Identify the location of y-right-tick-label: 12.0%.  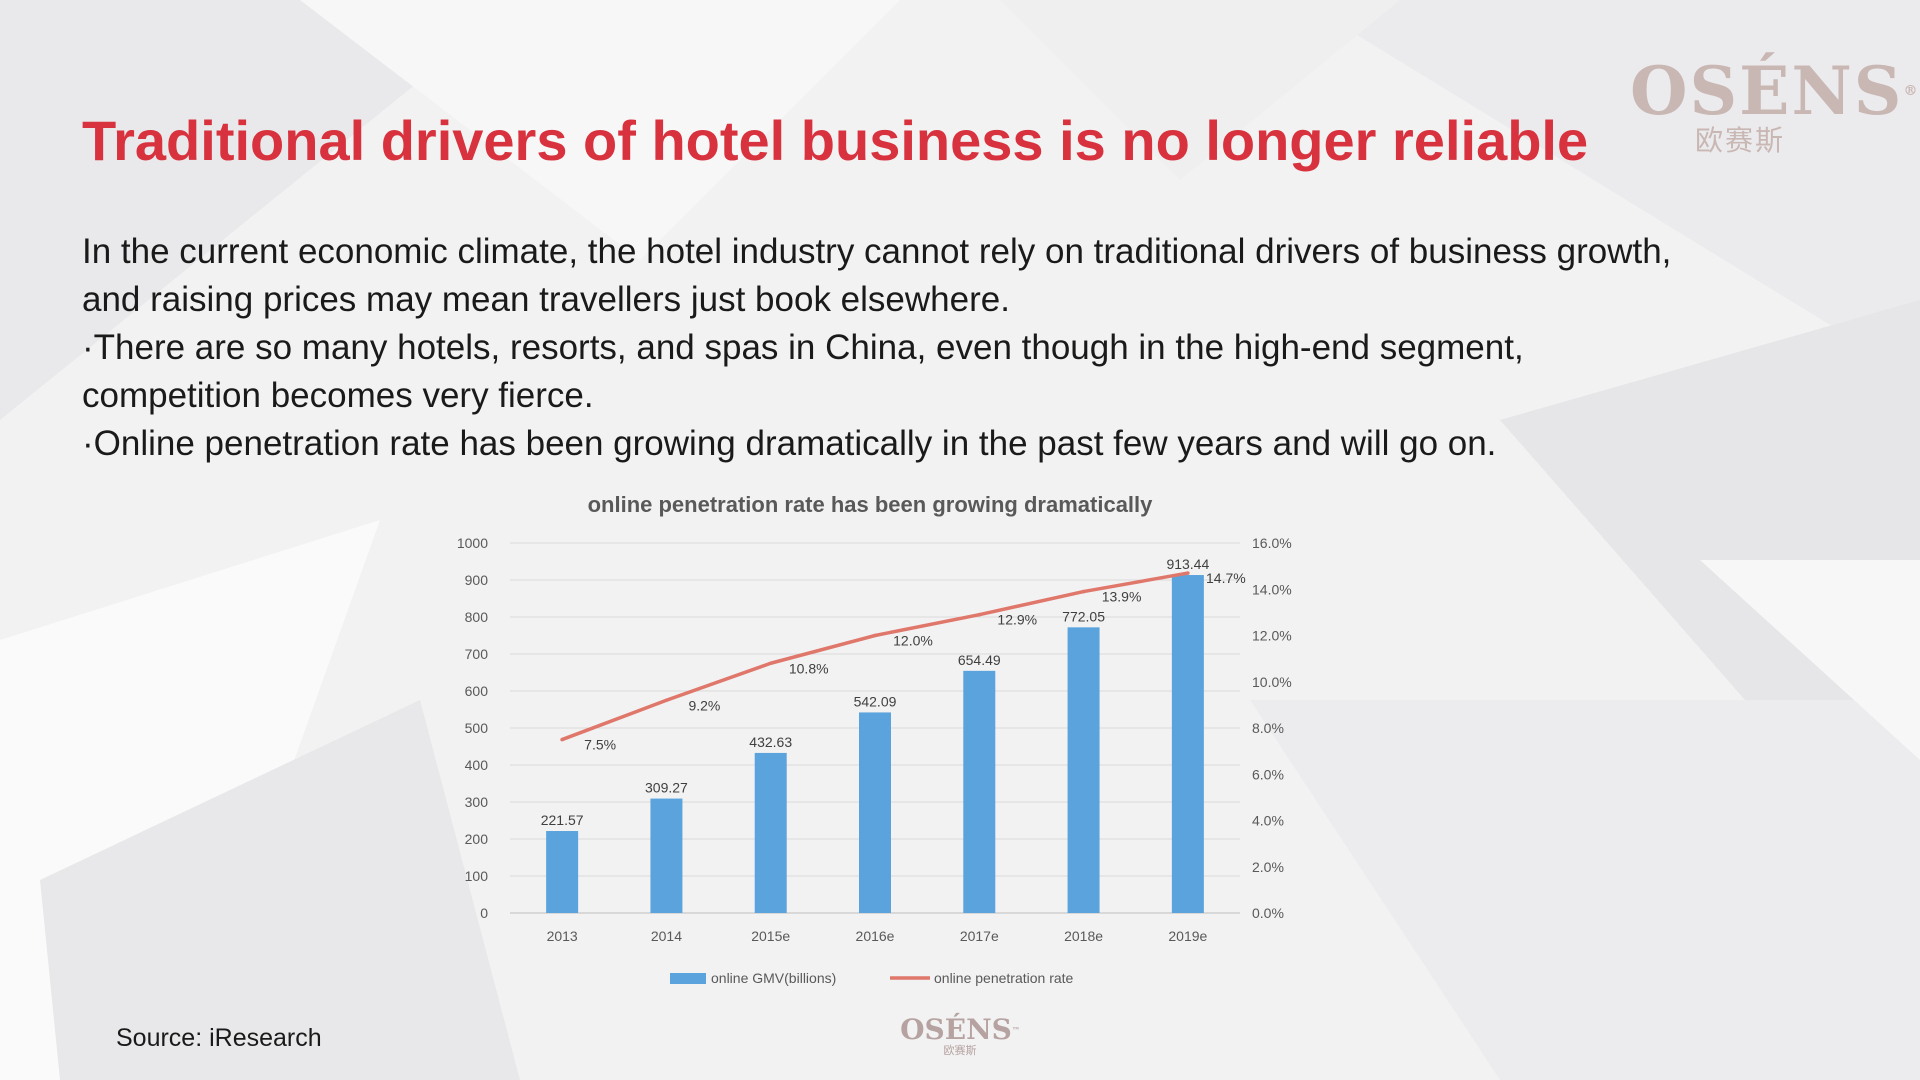
(1272, 636).